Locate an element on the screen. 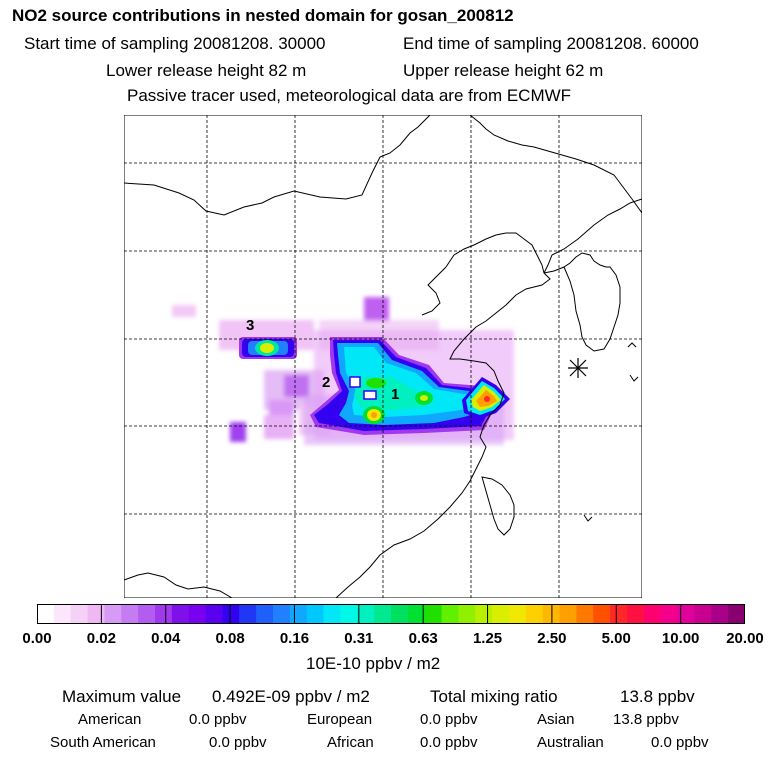  colorbar-tick-label: 10.00 is located at coordinates (680, 638).